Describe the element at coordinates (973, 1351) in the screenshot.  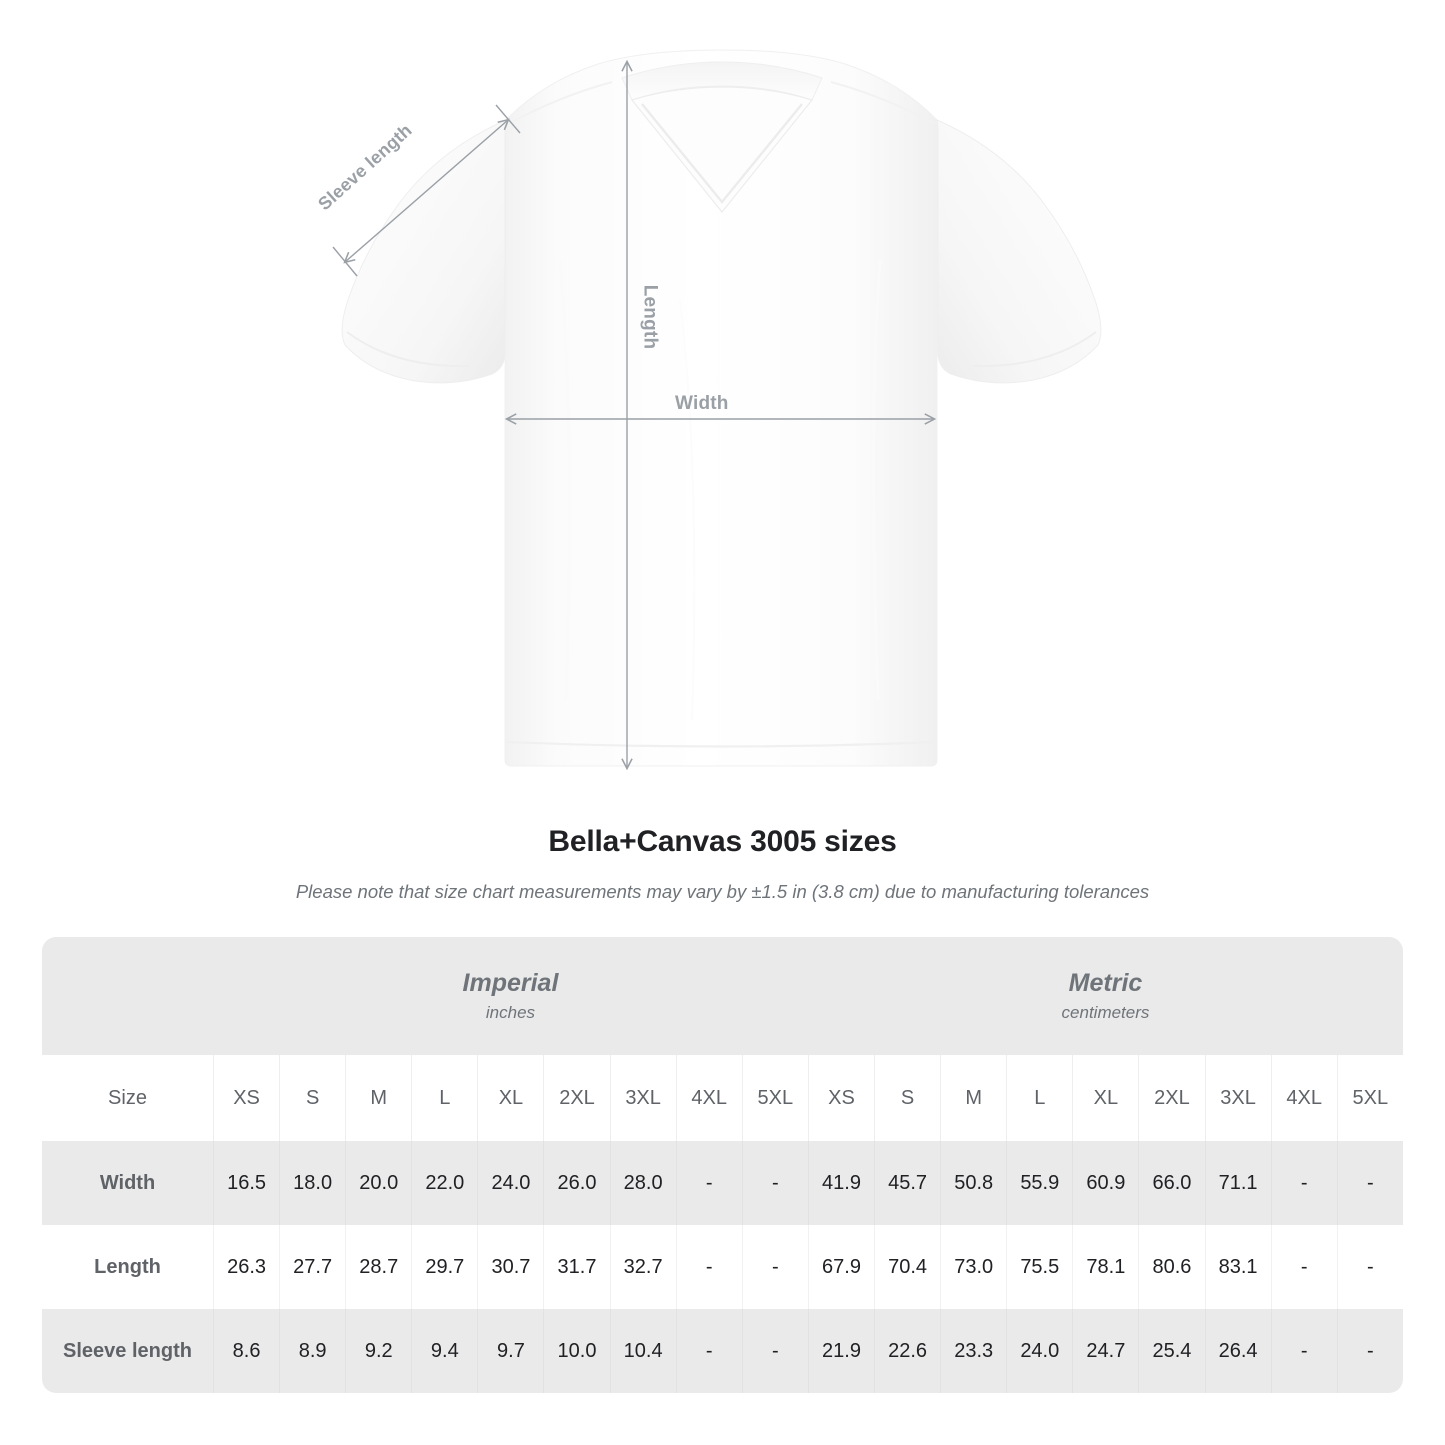
I see `cell-sleeve-metric-m: 23.3` at that location.